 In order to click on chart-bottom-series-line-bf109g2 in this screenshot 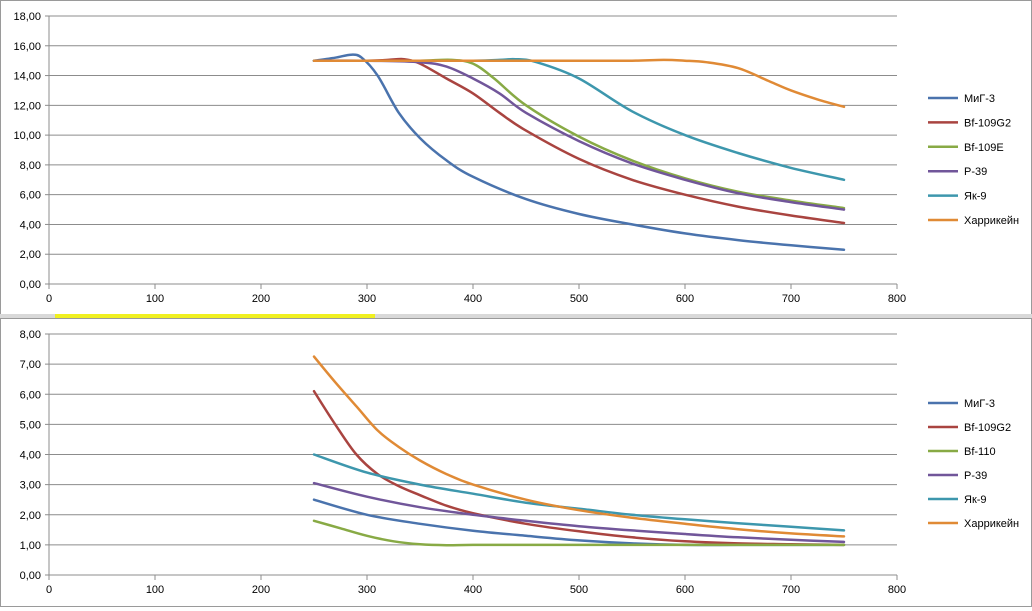, I will do `click(579, 468)`.